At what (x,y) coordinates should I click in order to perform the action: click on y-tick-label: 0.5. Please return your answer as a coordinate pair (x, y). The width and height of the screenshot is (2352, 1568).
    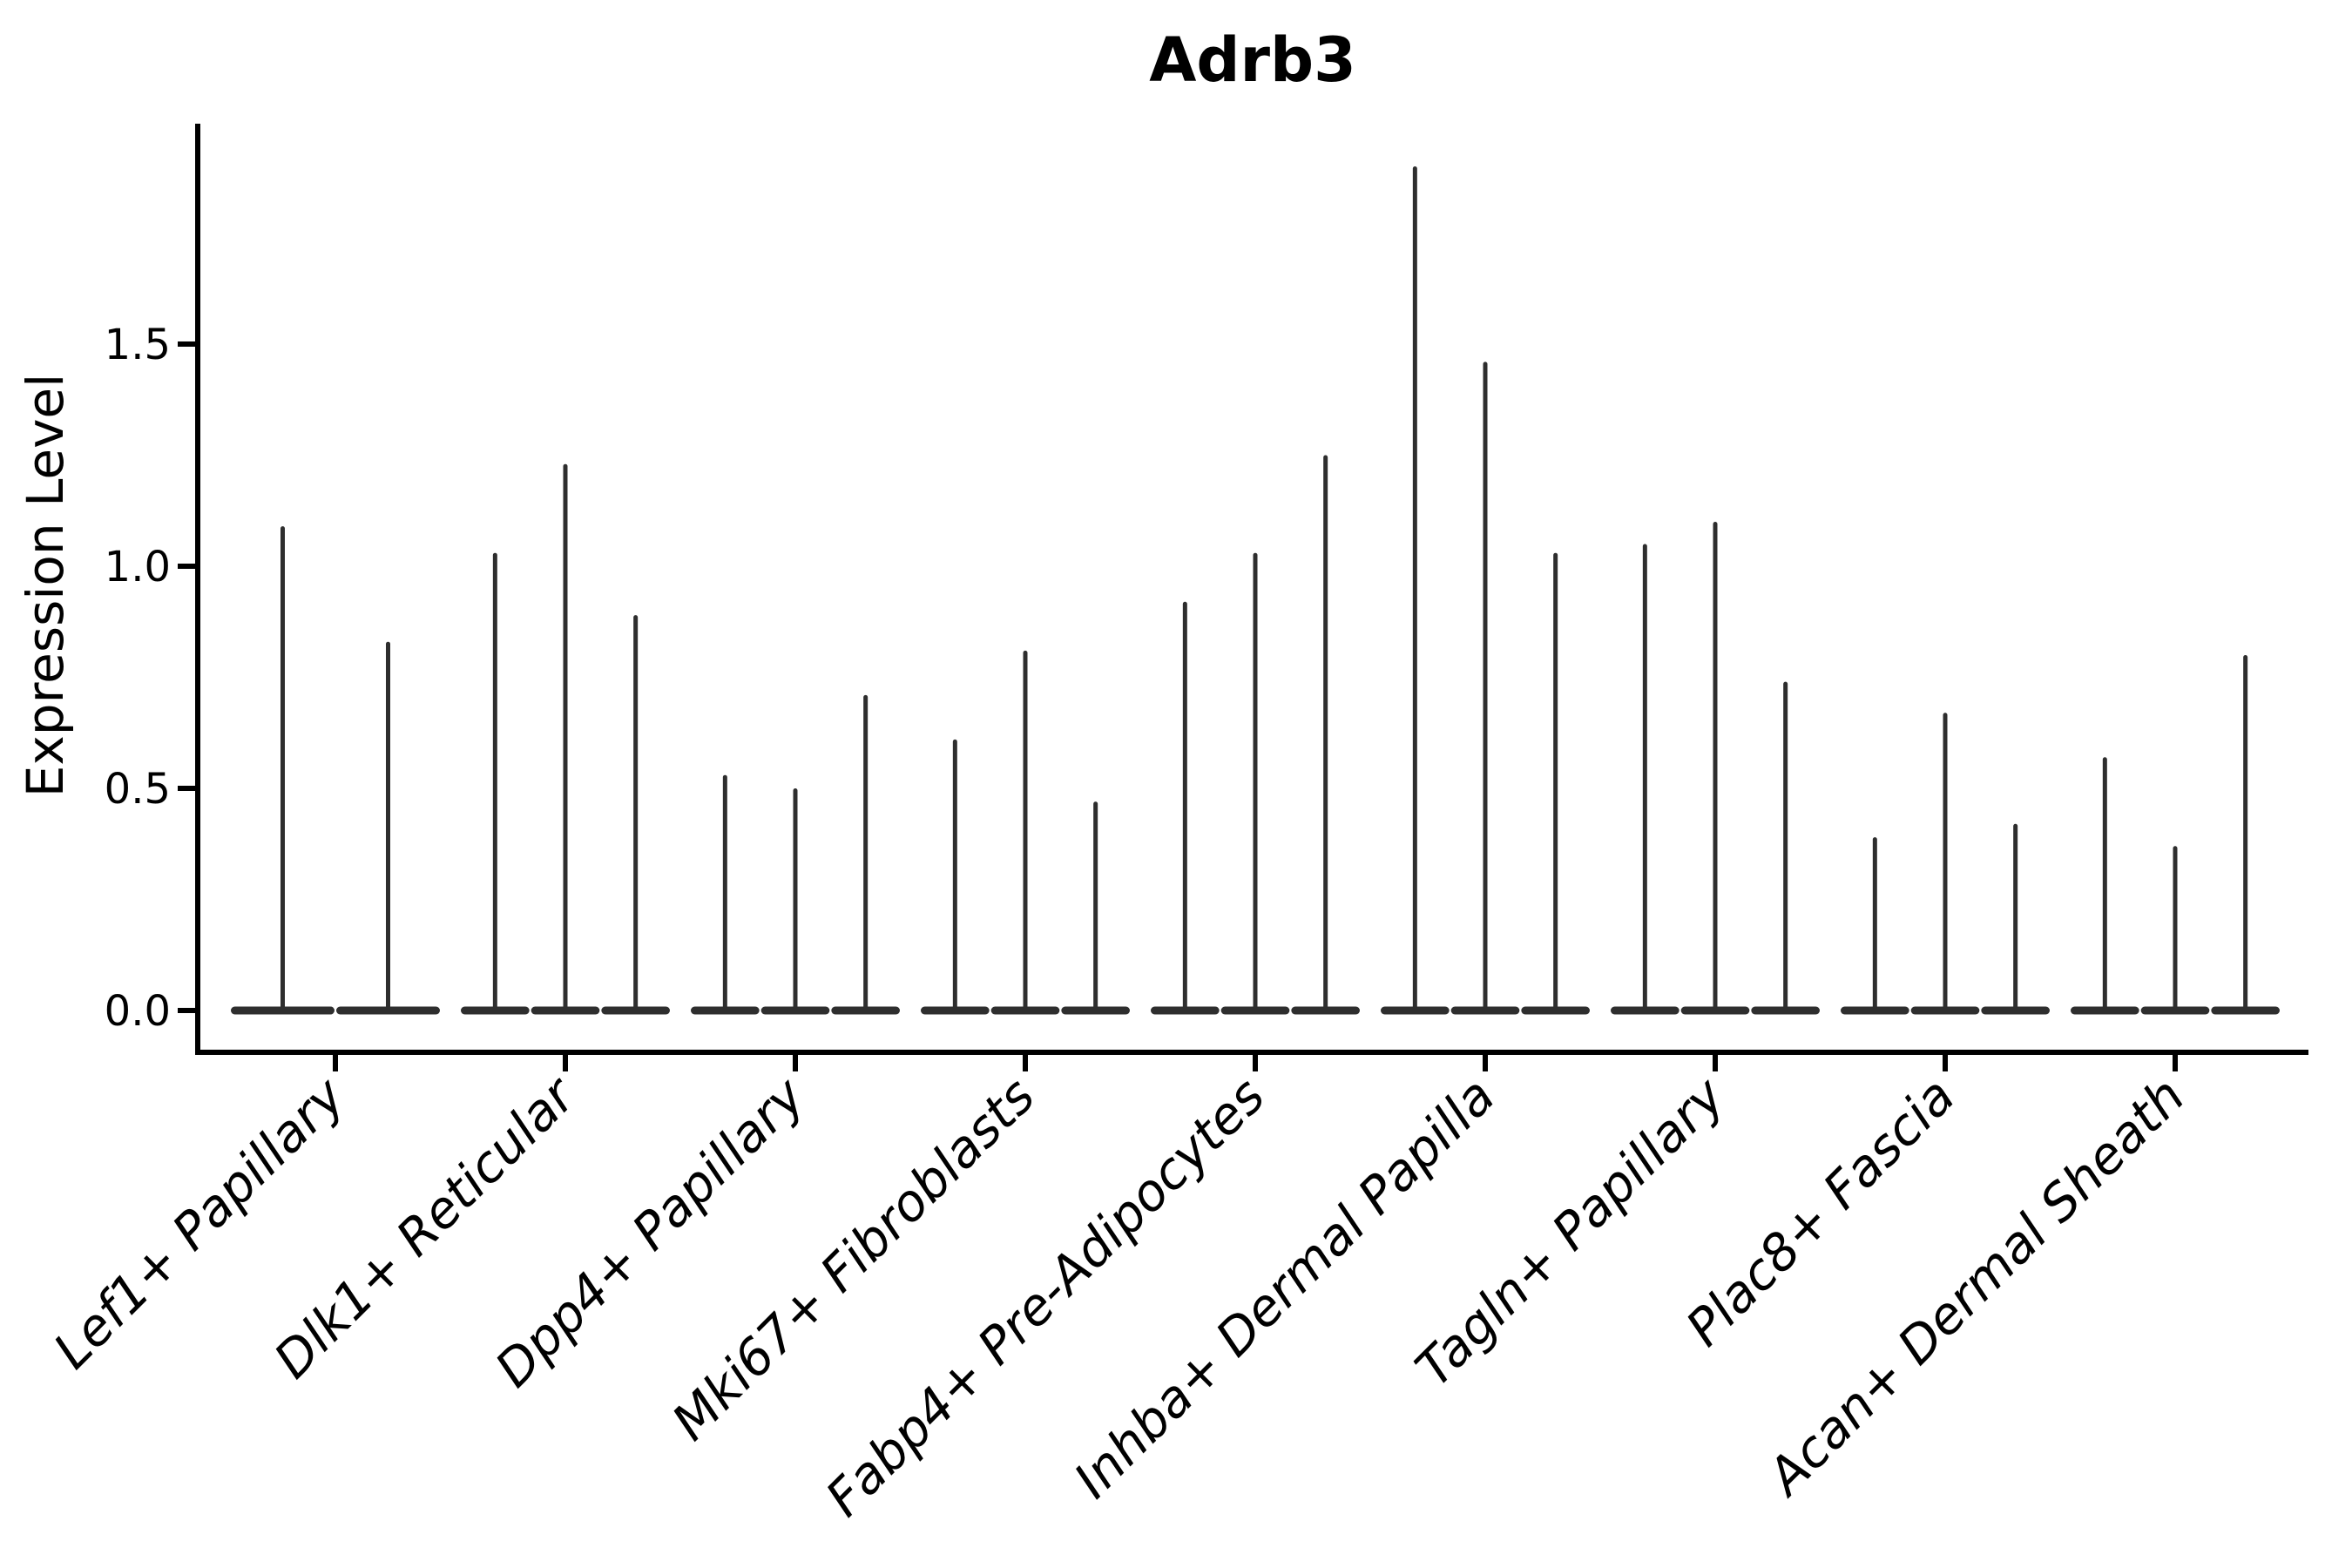
    Looking at the image, I should click on (138, 790).